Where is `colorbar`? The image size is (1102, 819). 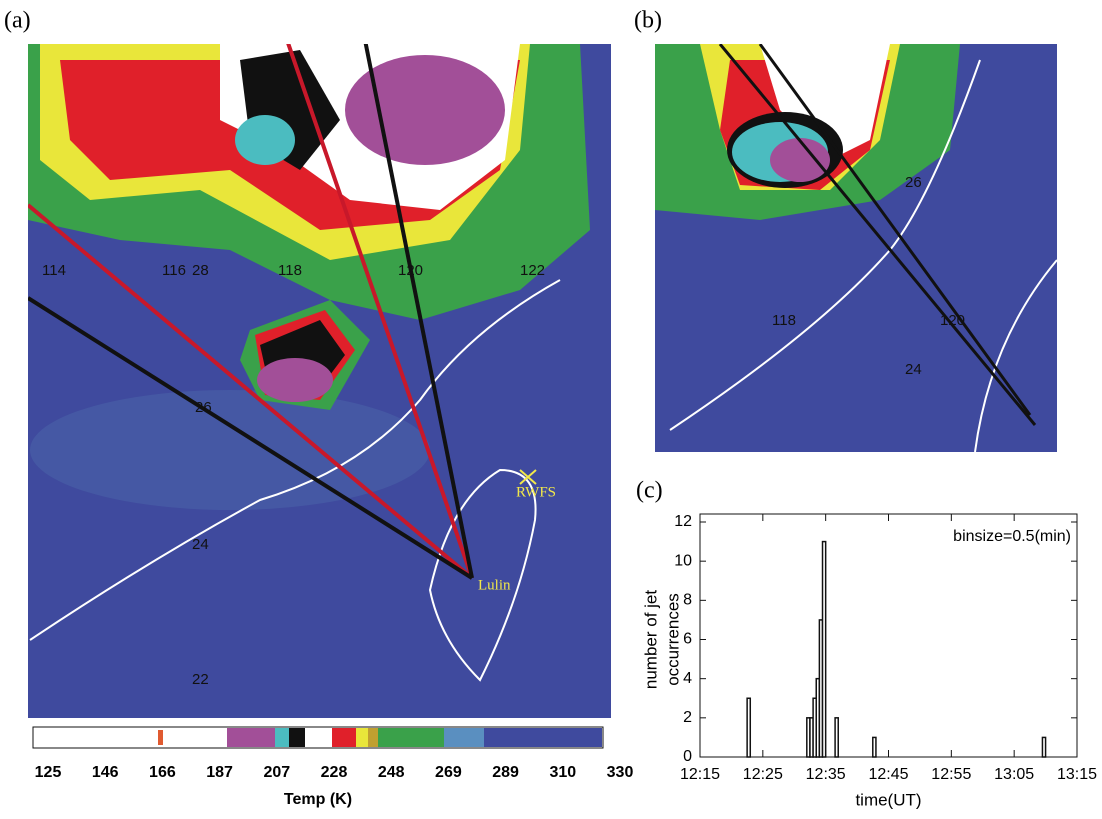 colorbar is located at coordinates (318, 737).